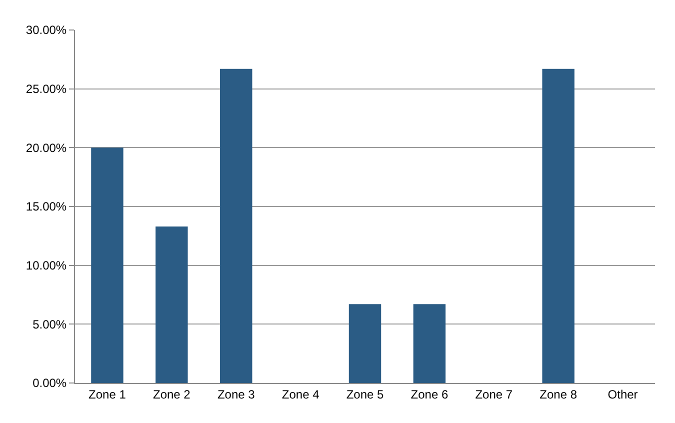 The image size is (675, 423). What do you see at coordinates (171, 394) in the screenshot?
I see `x-tick-label: Zone 2` at bounding box center [171, 394].